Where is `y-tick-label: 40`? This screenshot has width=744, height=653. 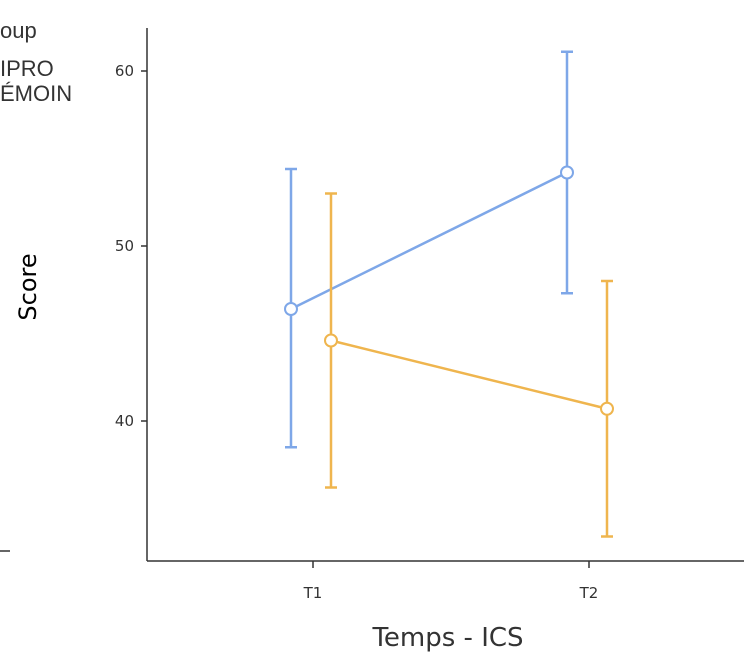 y-tick-label: 40 is located at coordinates (124, 421).